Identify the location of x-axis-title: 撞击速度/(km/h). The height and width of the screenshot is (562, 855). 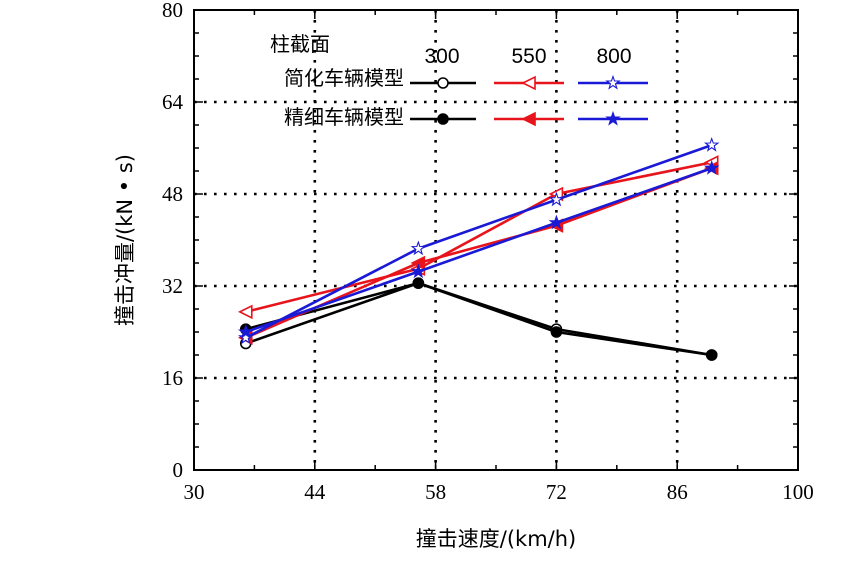
(496, 539).